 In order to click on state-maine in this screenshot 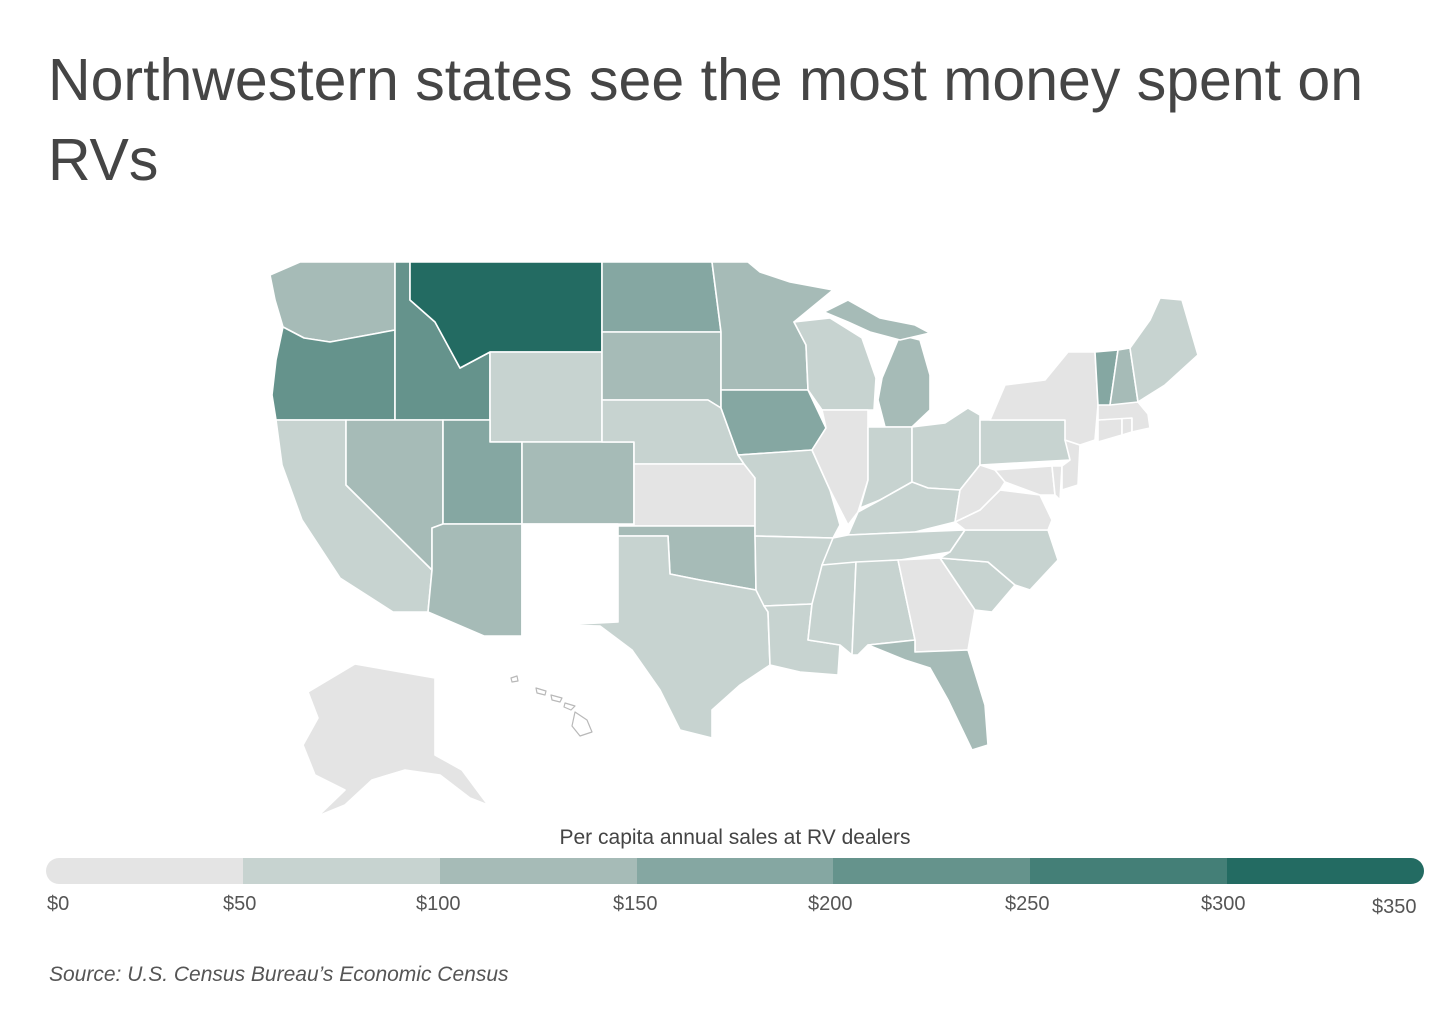, I will do `click(1164, 350)`.